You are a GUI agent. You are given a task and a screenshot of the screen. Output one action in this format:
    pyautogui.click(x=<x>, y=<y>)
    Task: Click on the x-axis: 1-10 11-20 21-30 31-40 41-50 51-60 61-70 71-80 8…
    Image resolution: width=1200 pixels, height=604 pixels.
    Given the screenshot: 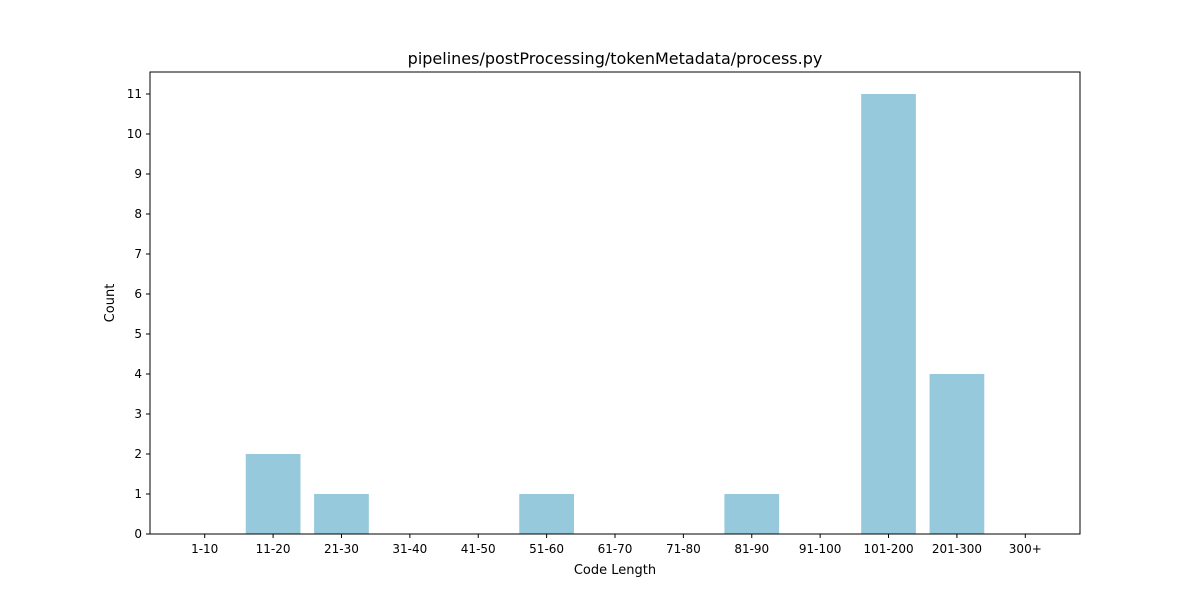 What is the action you would take?
    pyautogui.click(x=616, y=545)
    